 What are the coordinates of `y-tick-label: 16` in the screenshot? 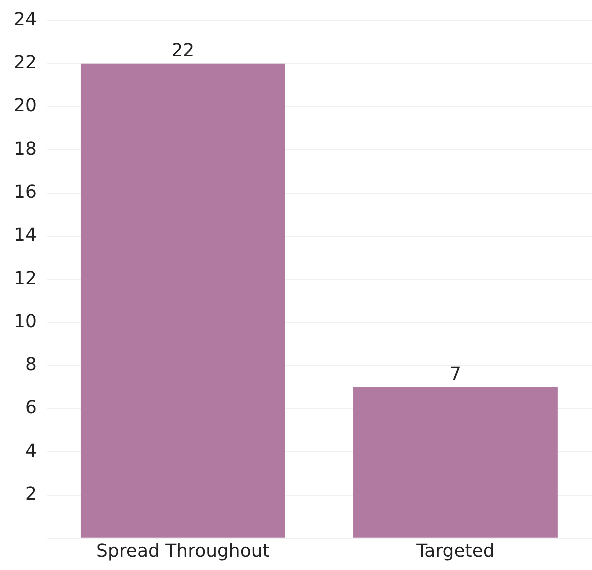 It's located at (25, 193).